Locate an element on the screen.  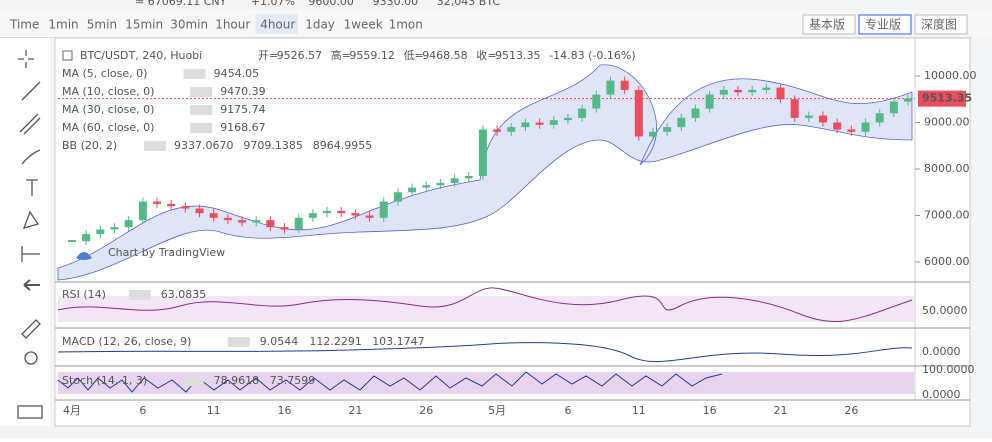
pane-value: 9.0544 is located at coordinates (279, 341).